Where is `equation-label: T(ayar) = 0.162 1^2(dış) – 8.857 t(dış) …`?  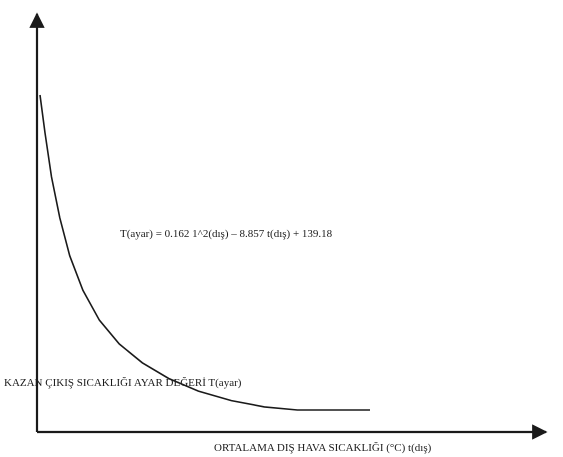
equation-label: T(ayar) = 0.162 1^2(dış) – 8.857 t(dış) … is located at coordinates (226, 234).